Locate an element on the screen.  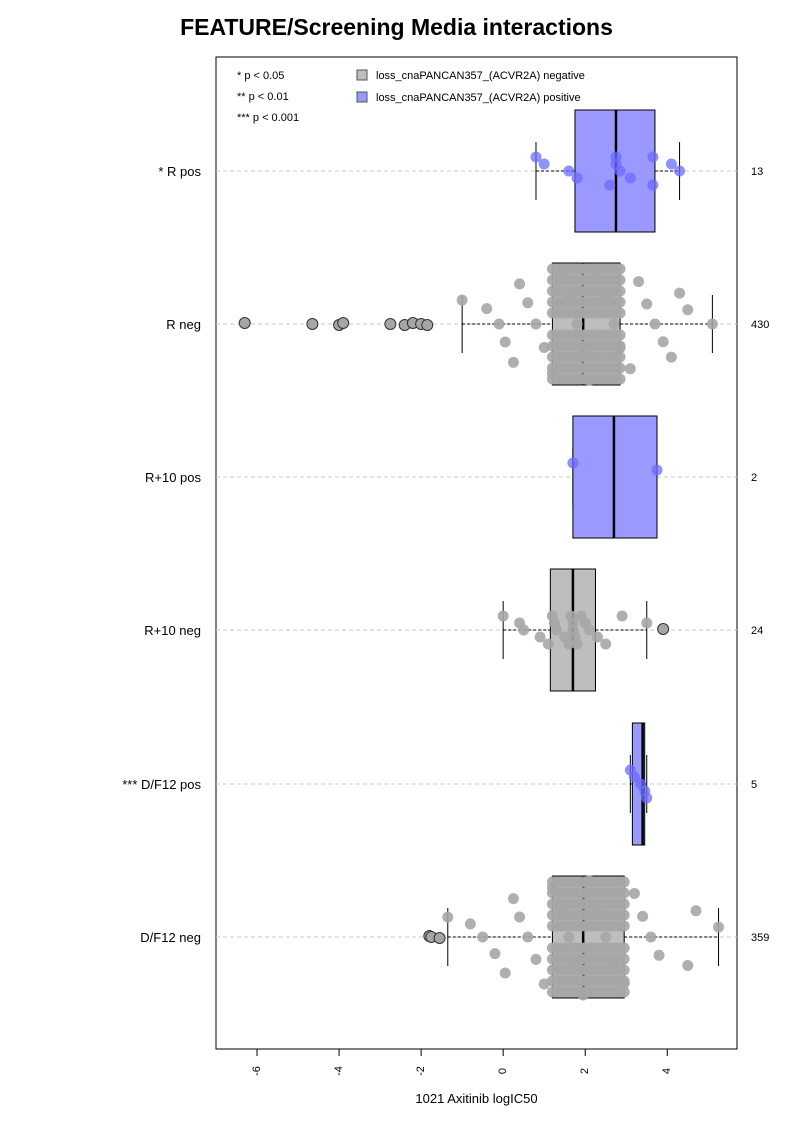
group-0: * R pos 13 is located at coordinates (460, 171).